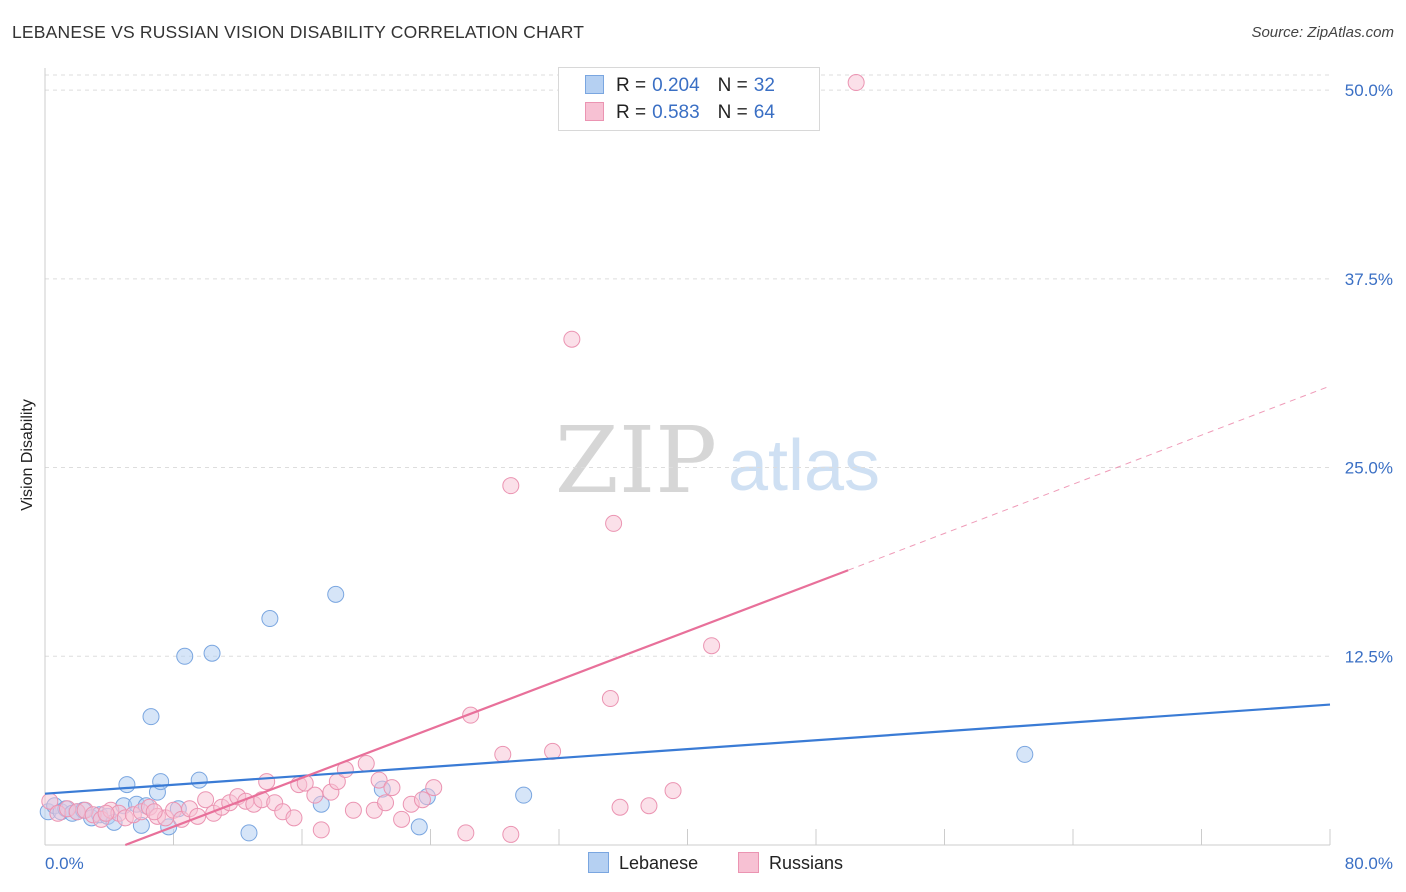 Image resolution: width=1406 pixels, height=892 pixels. What do you see at coordinates (1369, 863) in the screenshot?
I see `x-tick-label-max: 80.0%` at bounding box center [1369, 863].